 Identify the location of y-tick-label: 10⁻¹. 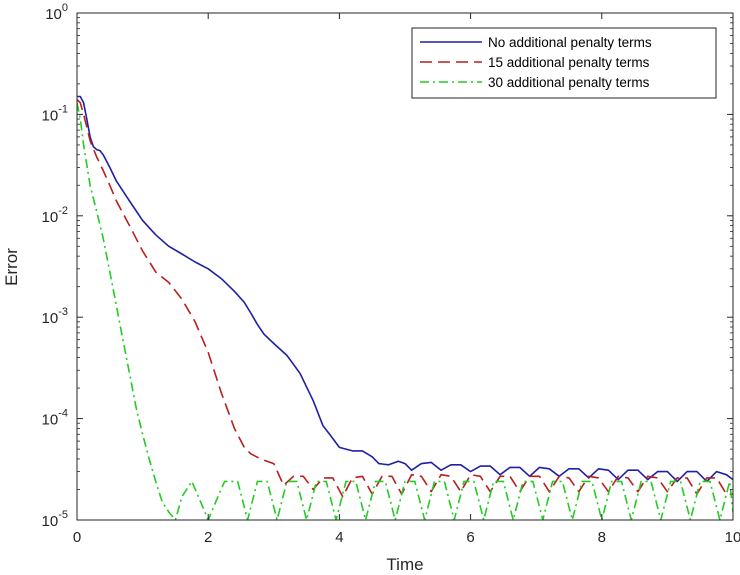
(55, 113).